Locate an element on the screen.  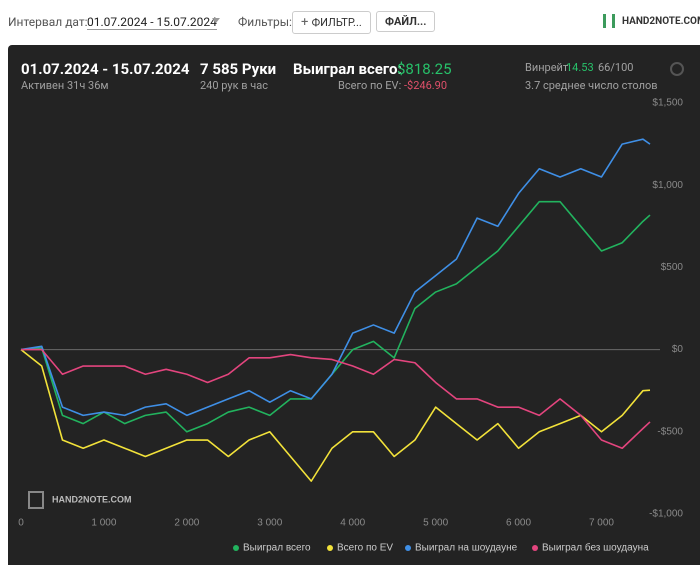
watermark: HAND2NOTE.COM is located at coordinates (92, 499).